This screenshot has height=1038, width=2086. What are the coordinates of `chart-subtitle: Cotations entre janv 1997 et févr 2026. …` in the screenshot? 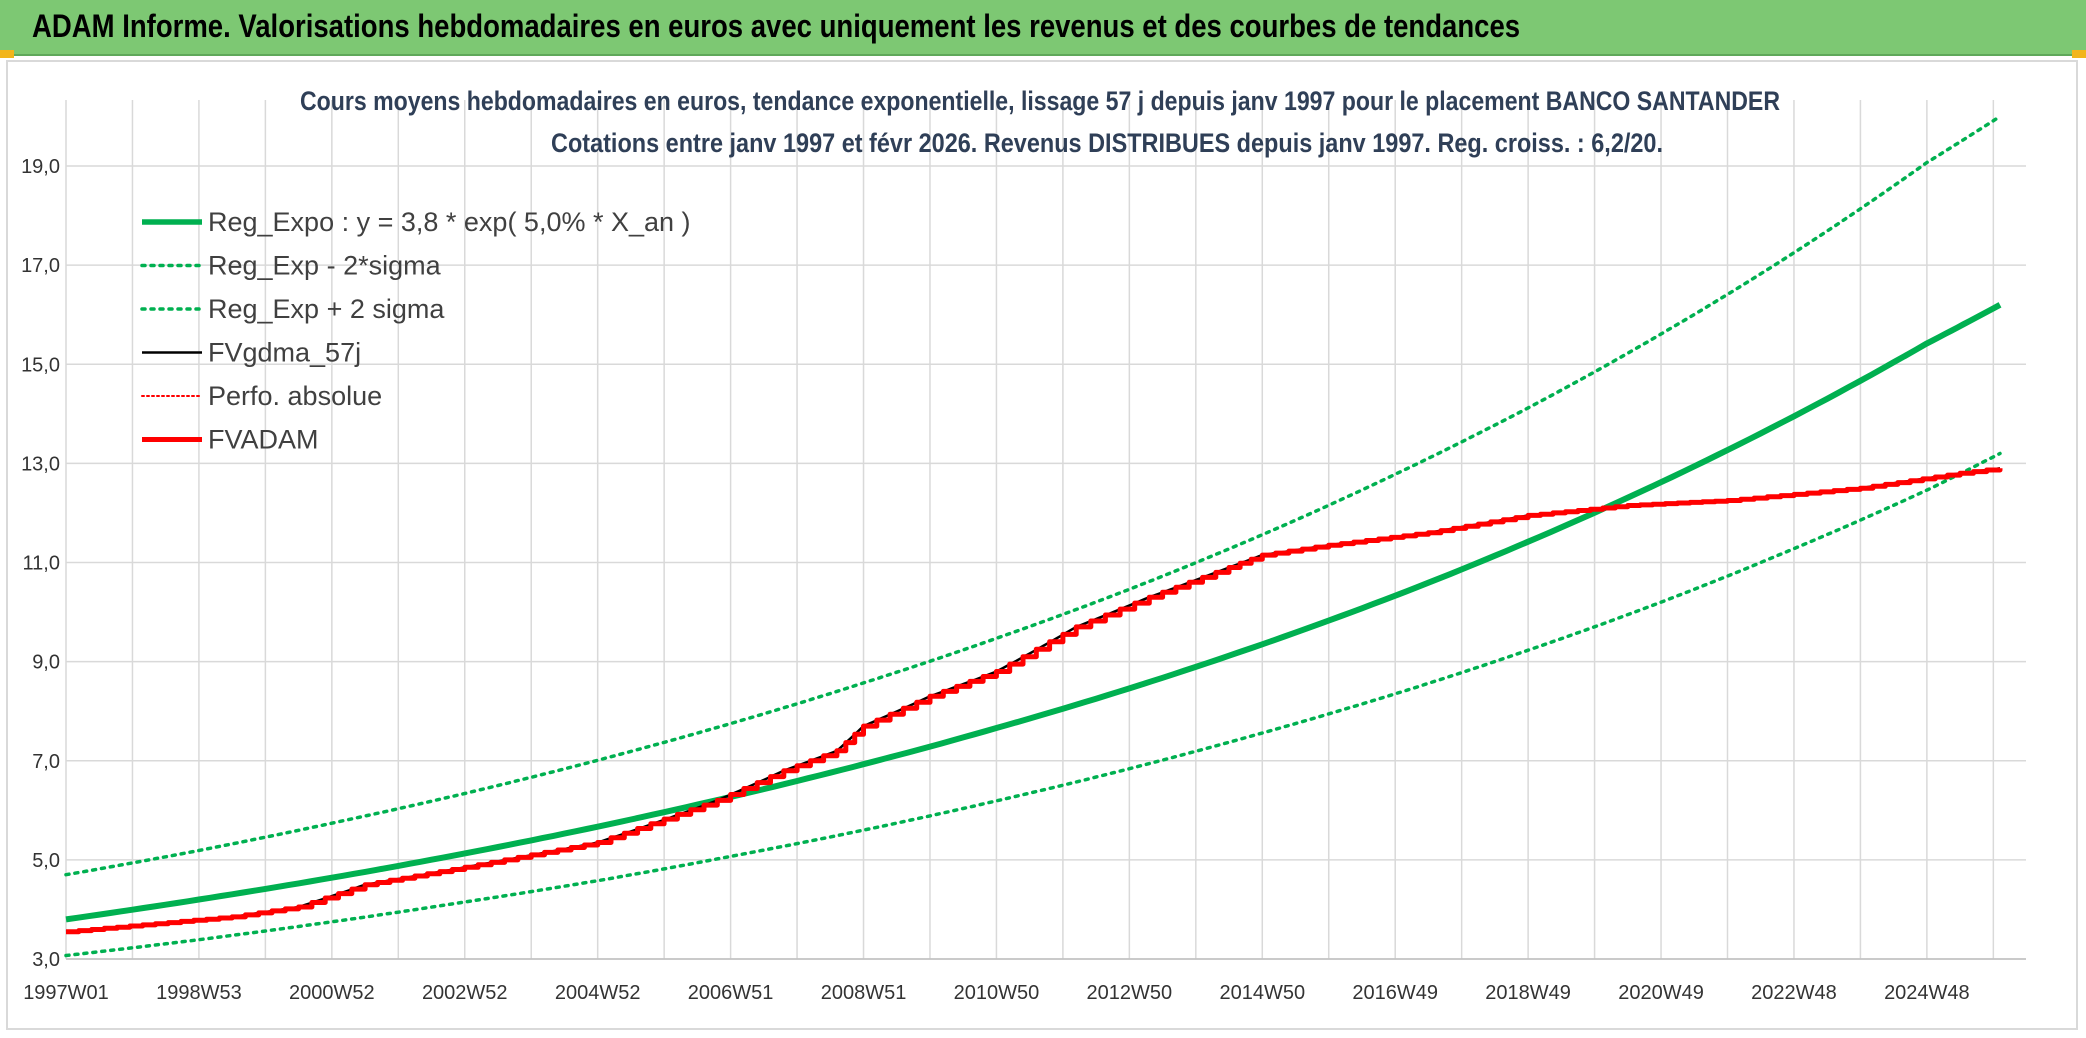 It's located at (1107, 143).